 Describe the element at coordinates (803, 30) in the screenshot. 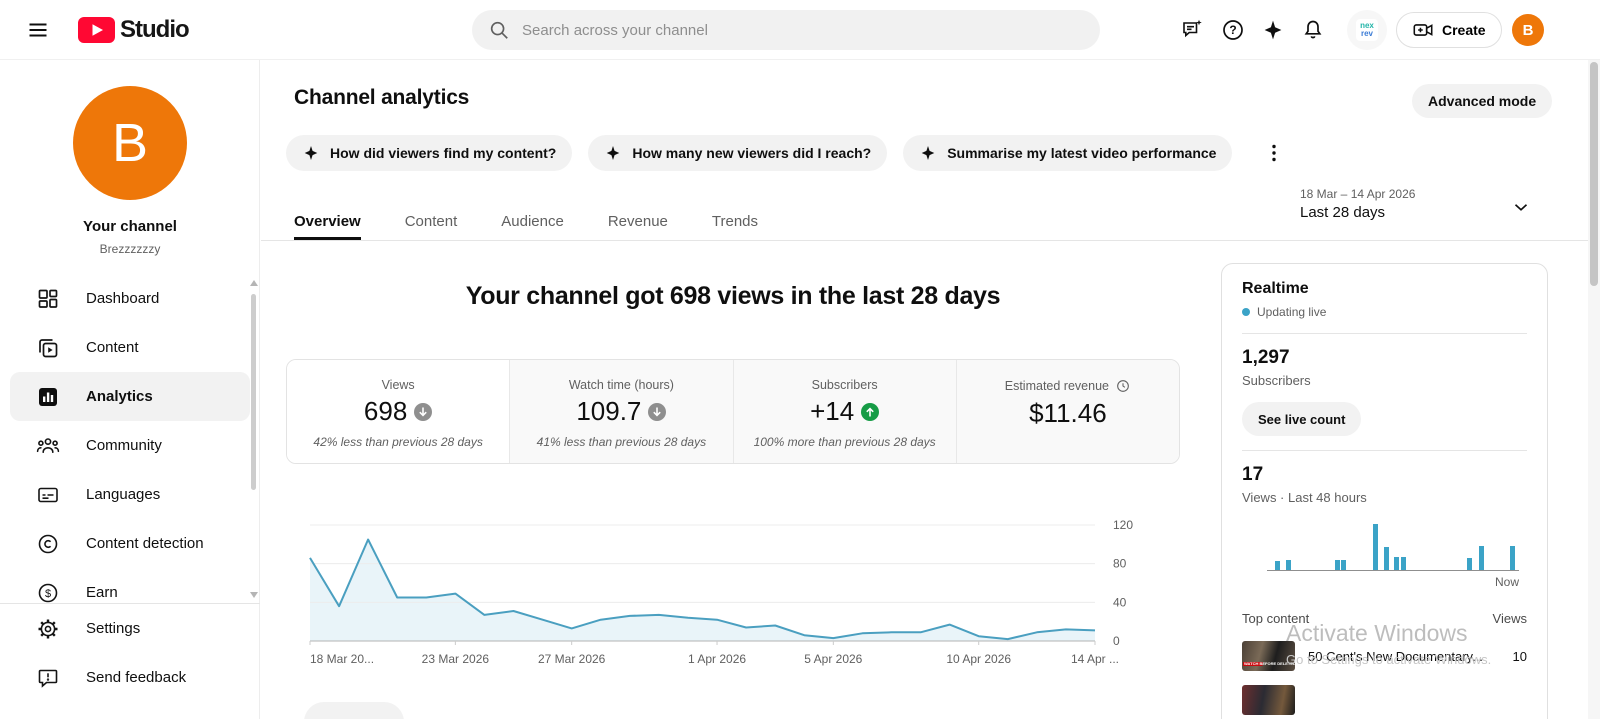

I see `search-input` at that location.